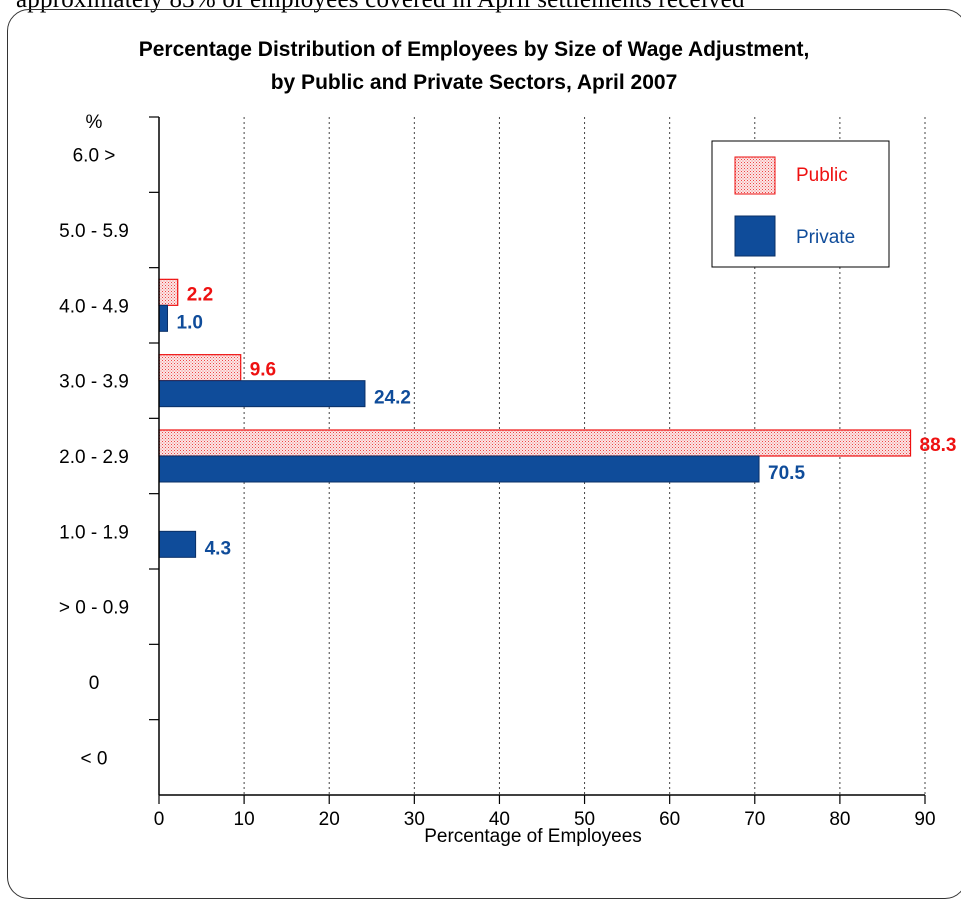  What do you see at coordinates (263, 370) in the screenshot?
I see `data-label-public: 9.6` at bounding box center [263, 370].